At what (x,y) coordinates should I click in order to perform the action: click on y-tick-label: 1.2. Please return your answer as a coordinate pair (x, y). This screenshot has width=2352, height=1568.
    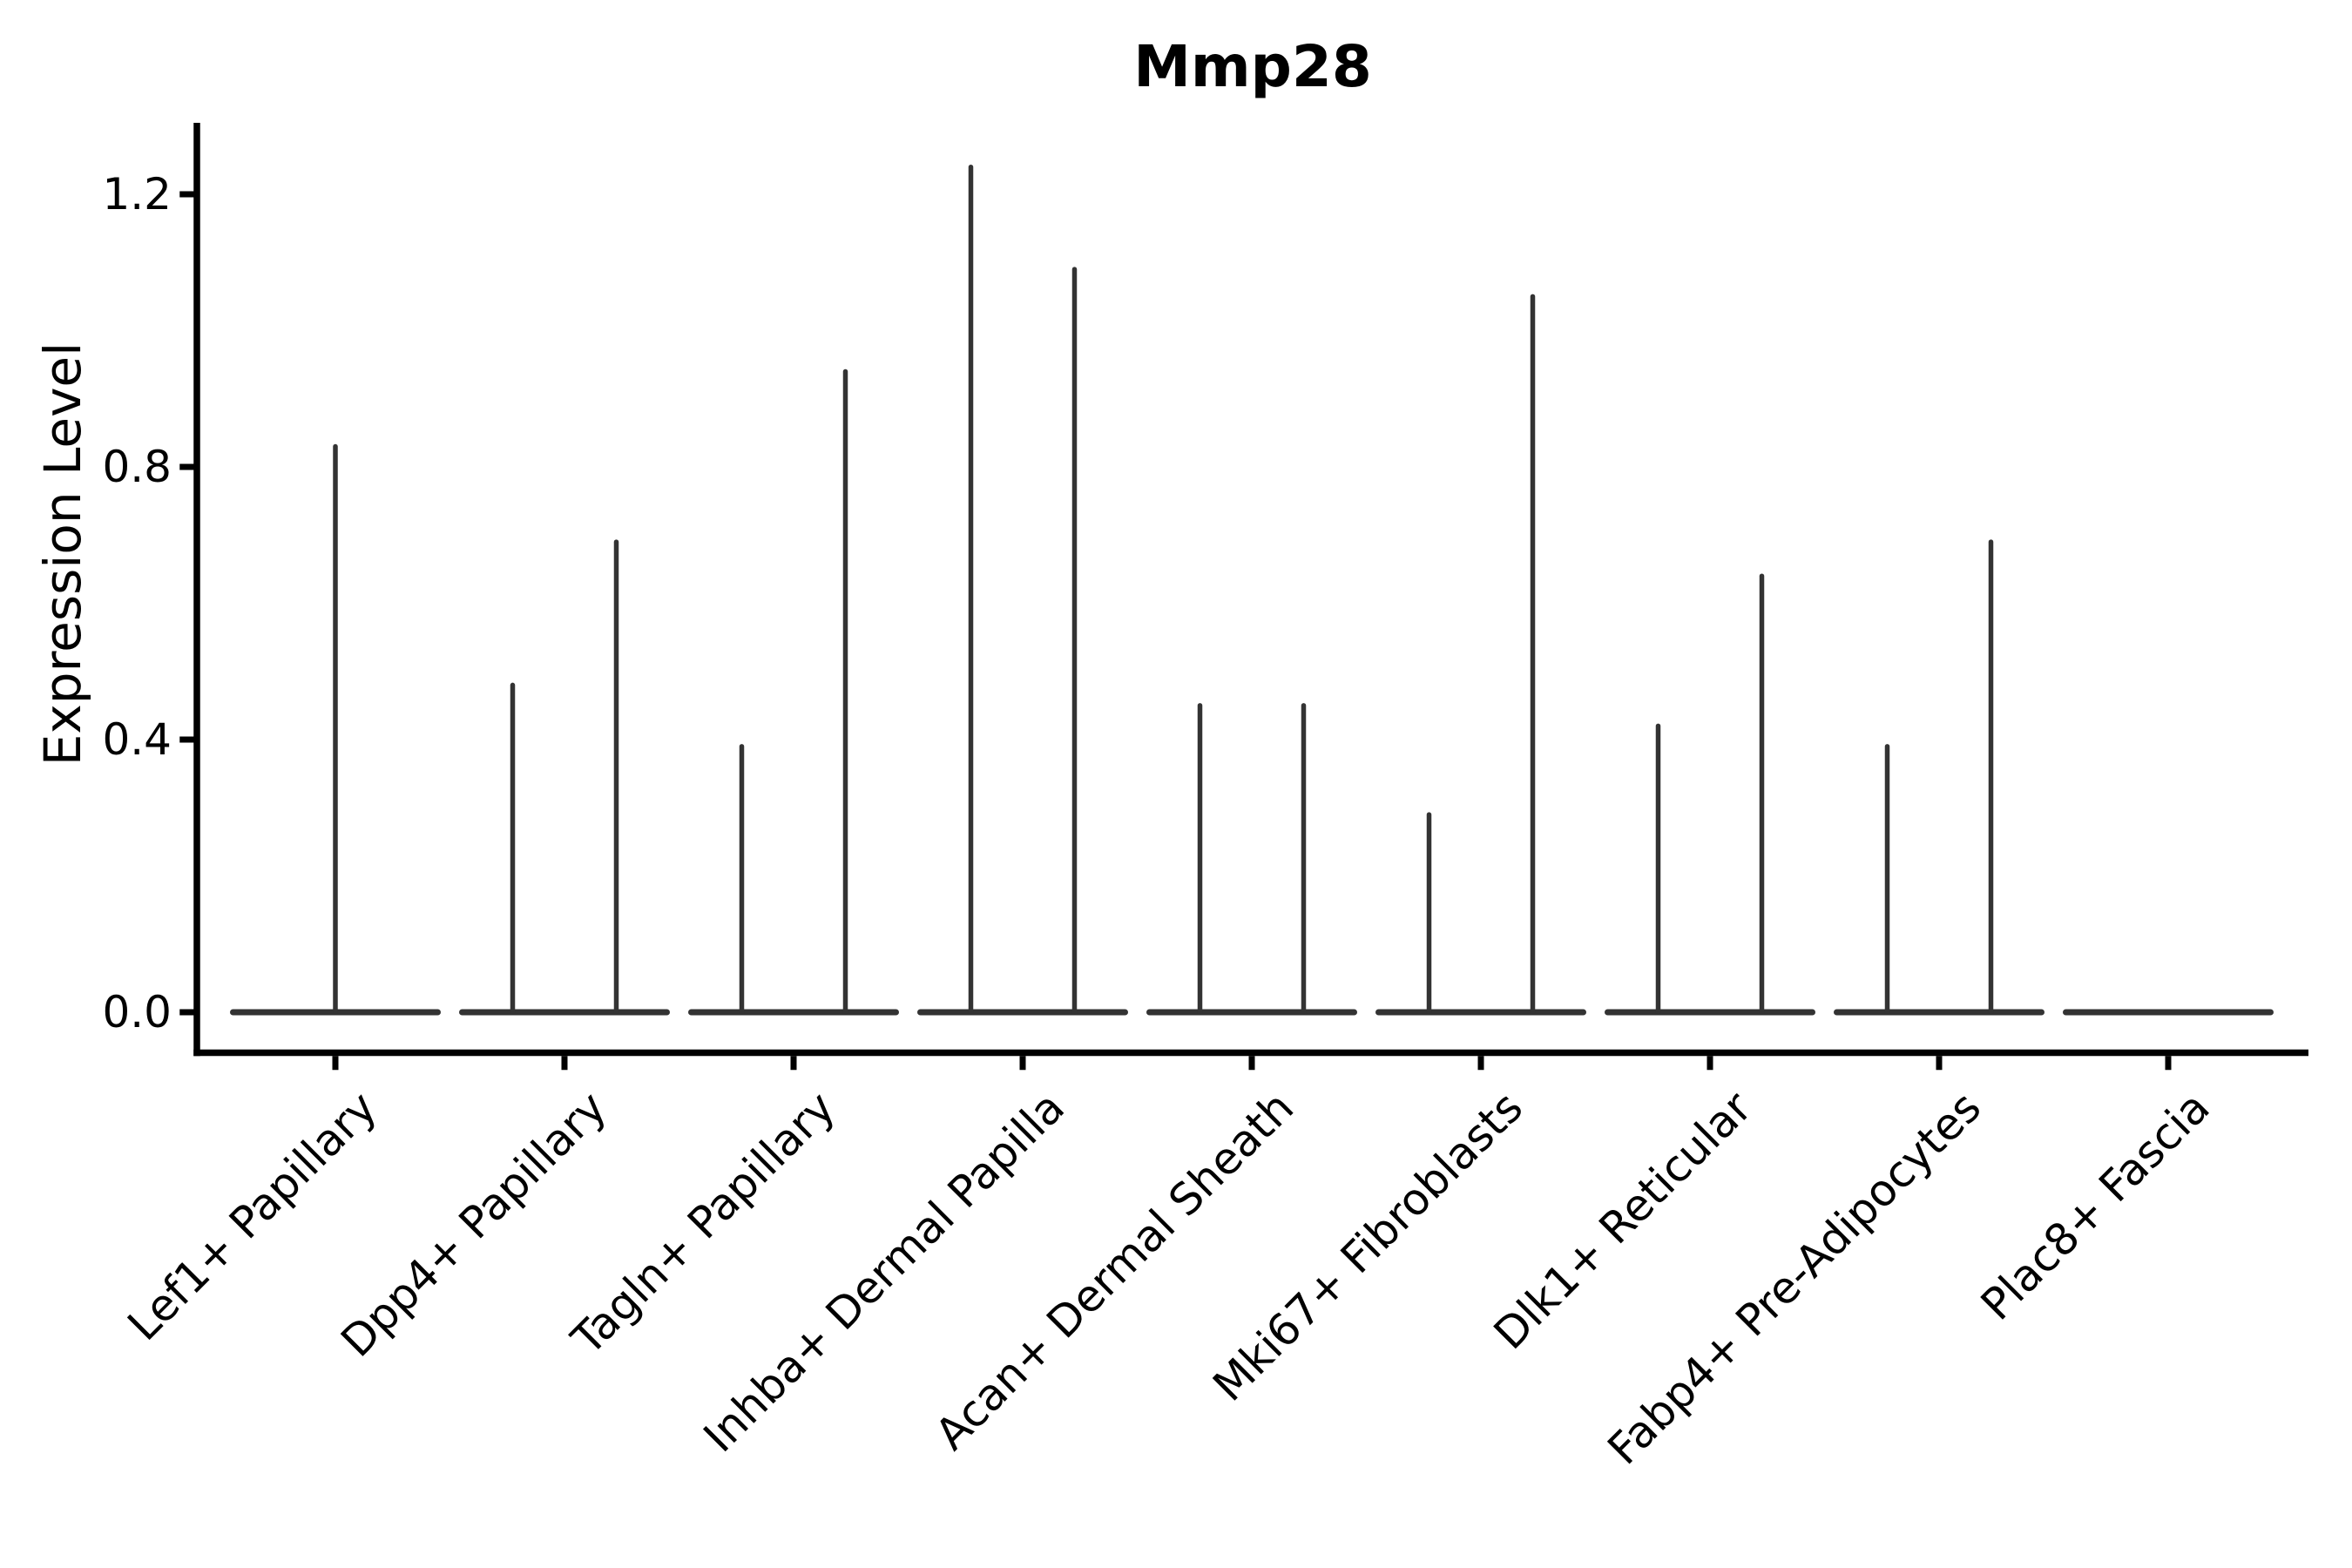
    Looking at the image, I should click on (137, 194).